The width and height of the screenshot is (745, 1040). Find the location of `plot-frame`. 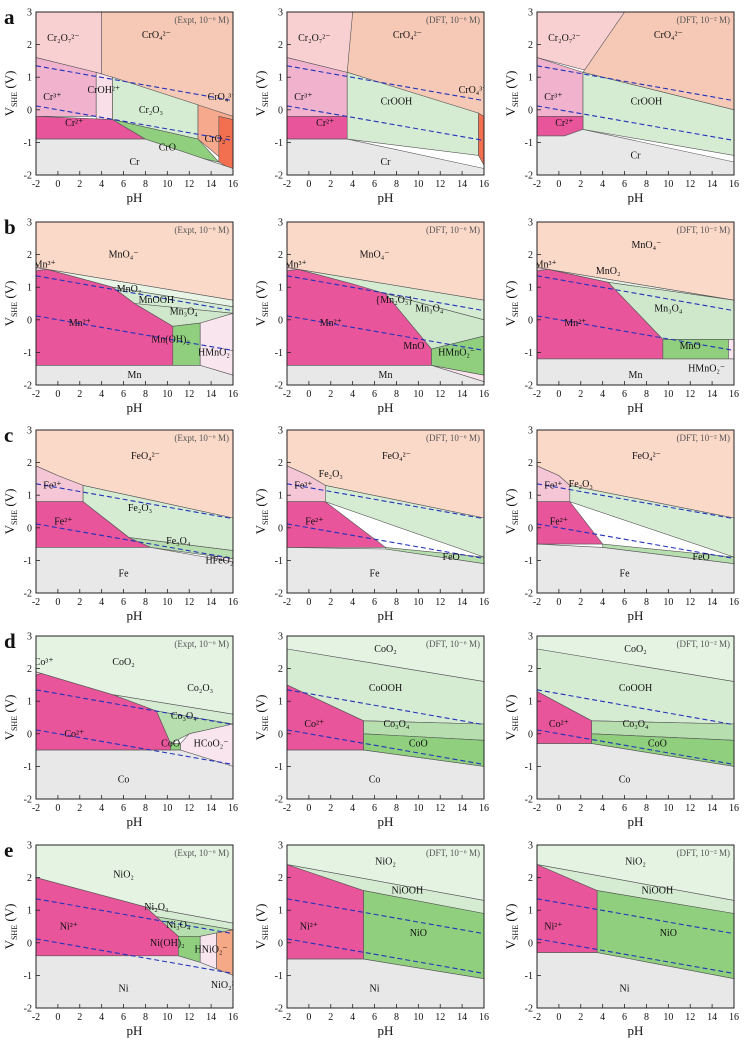

plot-frame is located at coordinates (635, 926).